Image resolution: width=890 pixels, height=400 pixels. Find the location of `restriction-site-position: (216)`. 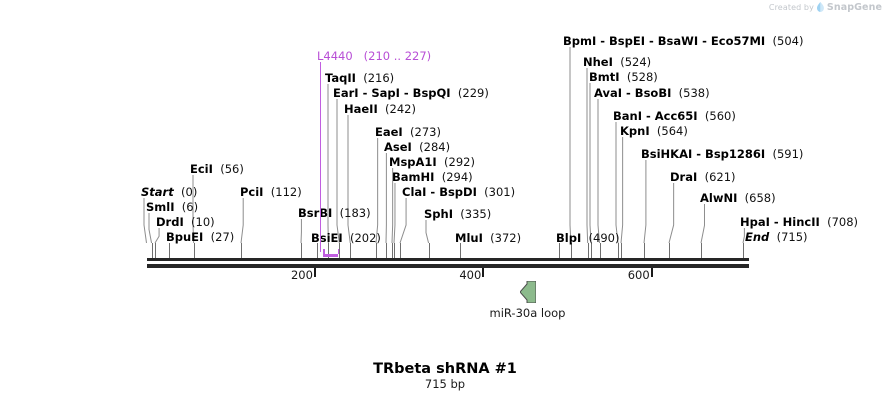

restriction-site-position: (216) is located at coordinates (375, 78).